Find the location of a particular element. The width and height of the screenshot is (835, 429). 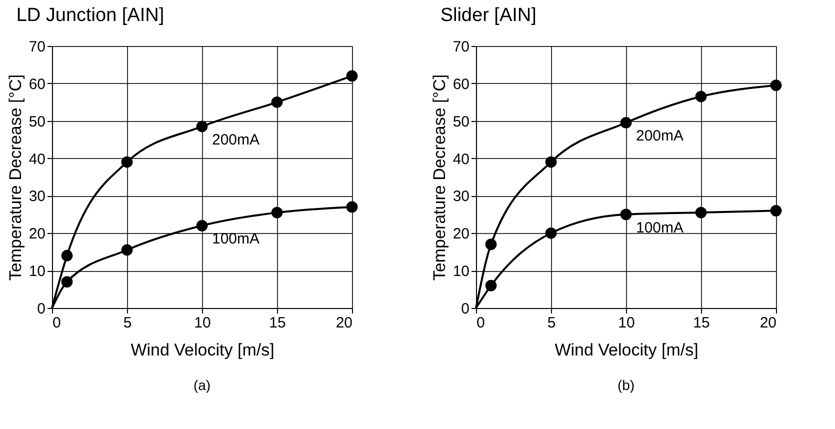

chart-title: LD Junction [AIN] is located at coordinates (90, 15).